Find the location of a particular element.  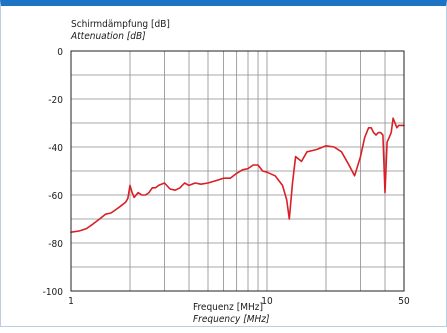

x-axis-title-en: Frequency [MHz] is located at coordinates (231, 319).